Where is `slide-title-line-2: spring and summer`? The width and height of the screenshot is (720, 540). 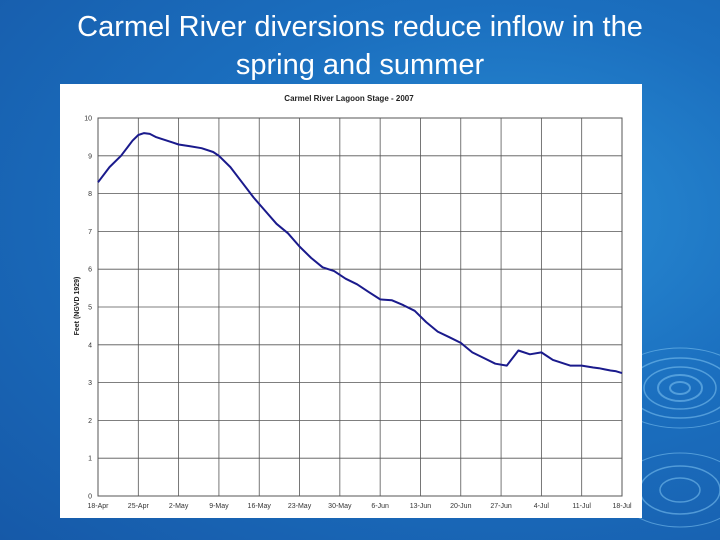 slide-title-line-2: spring and summer is located at coordinates (360, 65).